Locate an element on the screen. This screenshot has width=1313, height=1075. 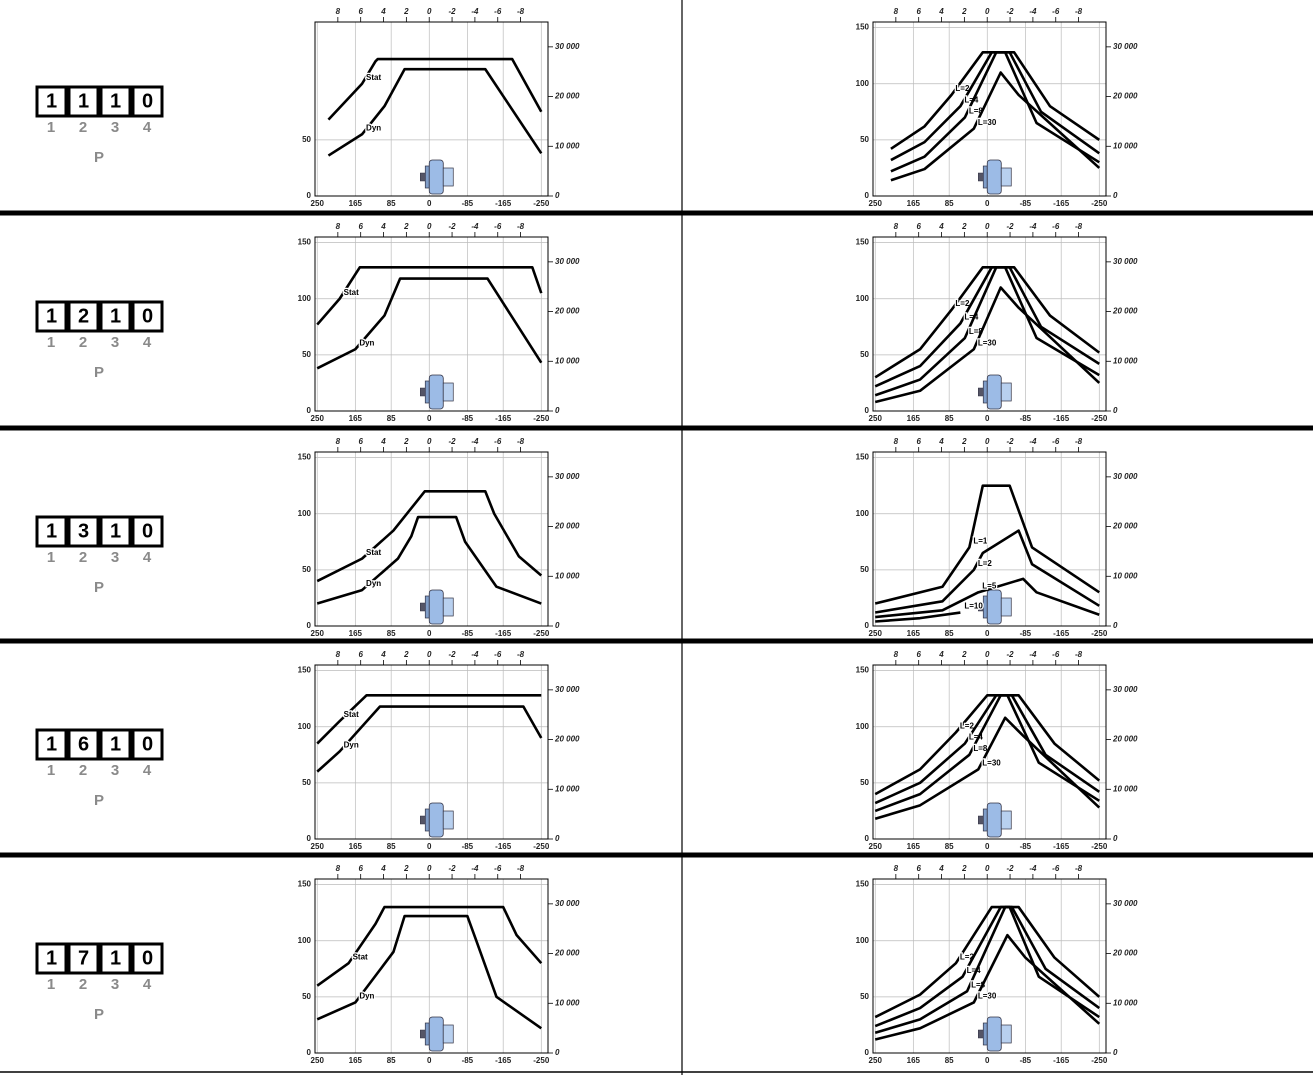
y2-tick-label: 30 000 is located at coordinates (1125, 261).